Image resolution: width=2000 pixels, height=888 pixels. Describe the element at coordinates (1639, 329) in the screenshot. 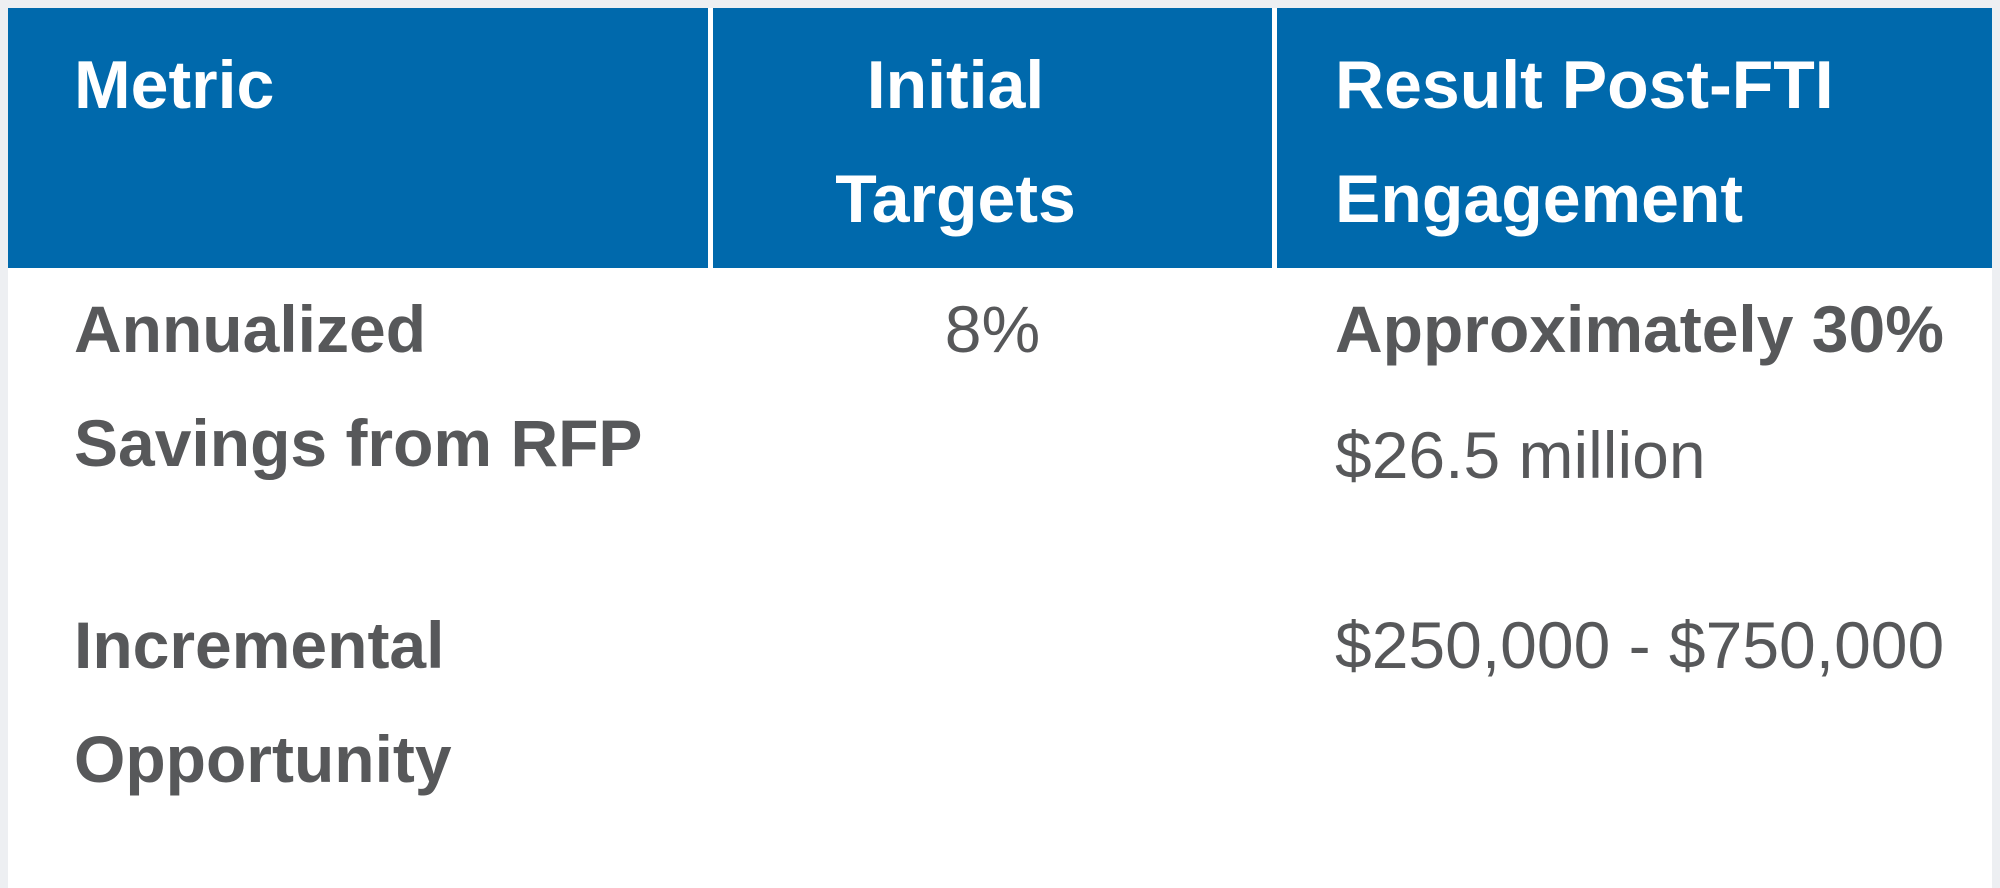

I see `row-1-result-primary-value: Approximately 30%` at that location.